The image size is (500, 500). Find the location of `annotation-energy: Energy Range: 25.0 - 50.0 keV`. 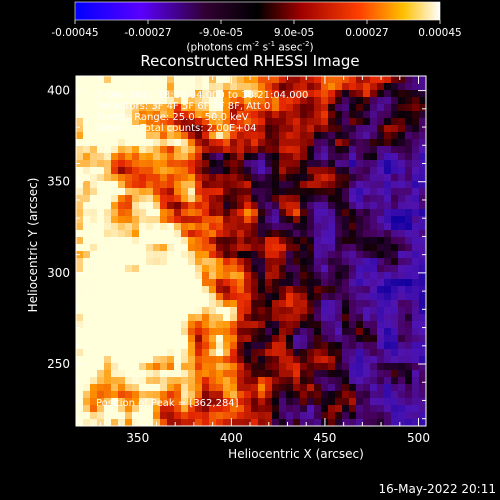

annotation-energy: Energy Range: 25.0 - 50.0 keV is located at coordinates (172, 117).